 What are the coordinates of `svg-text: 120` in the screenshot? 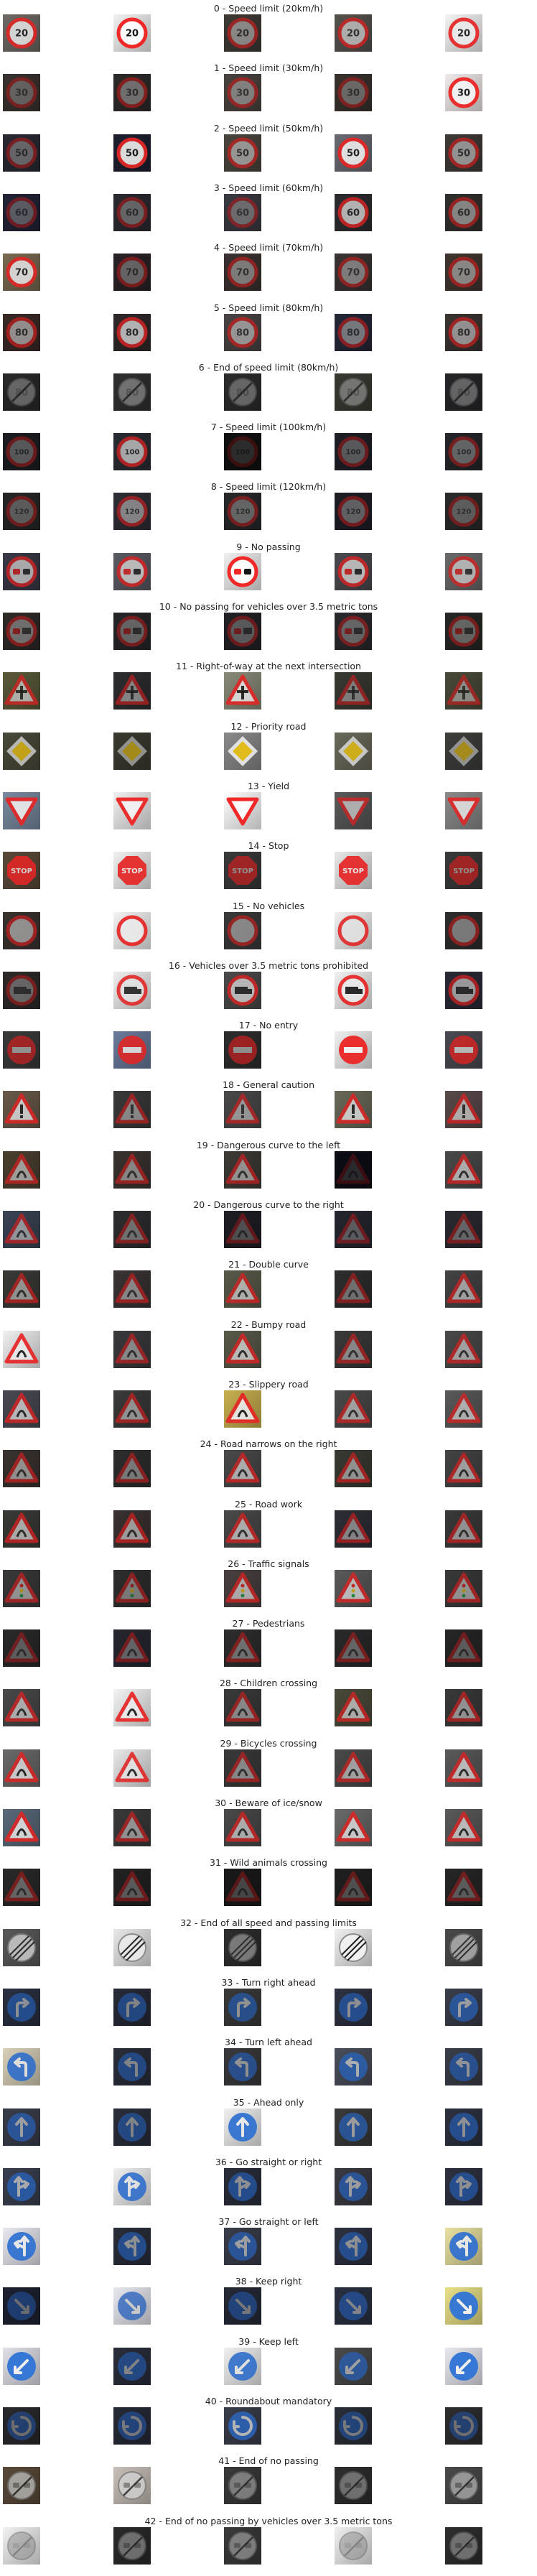 It's located at (464, 512).